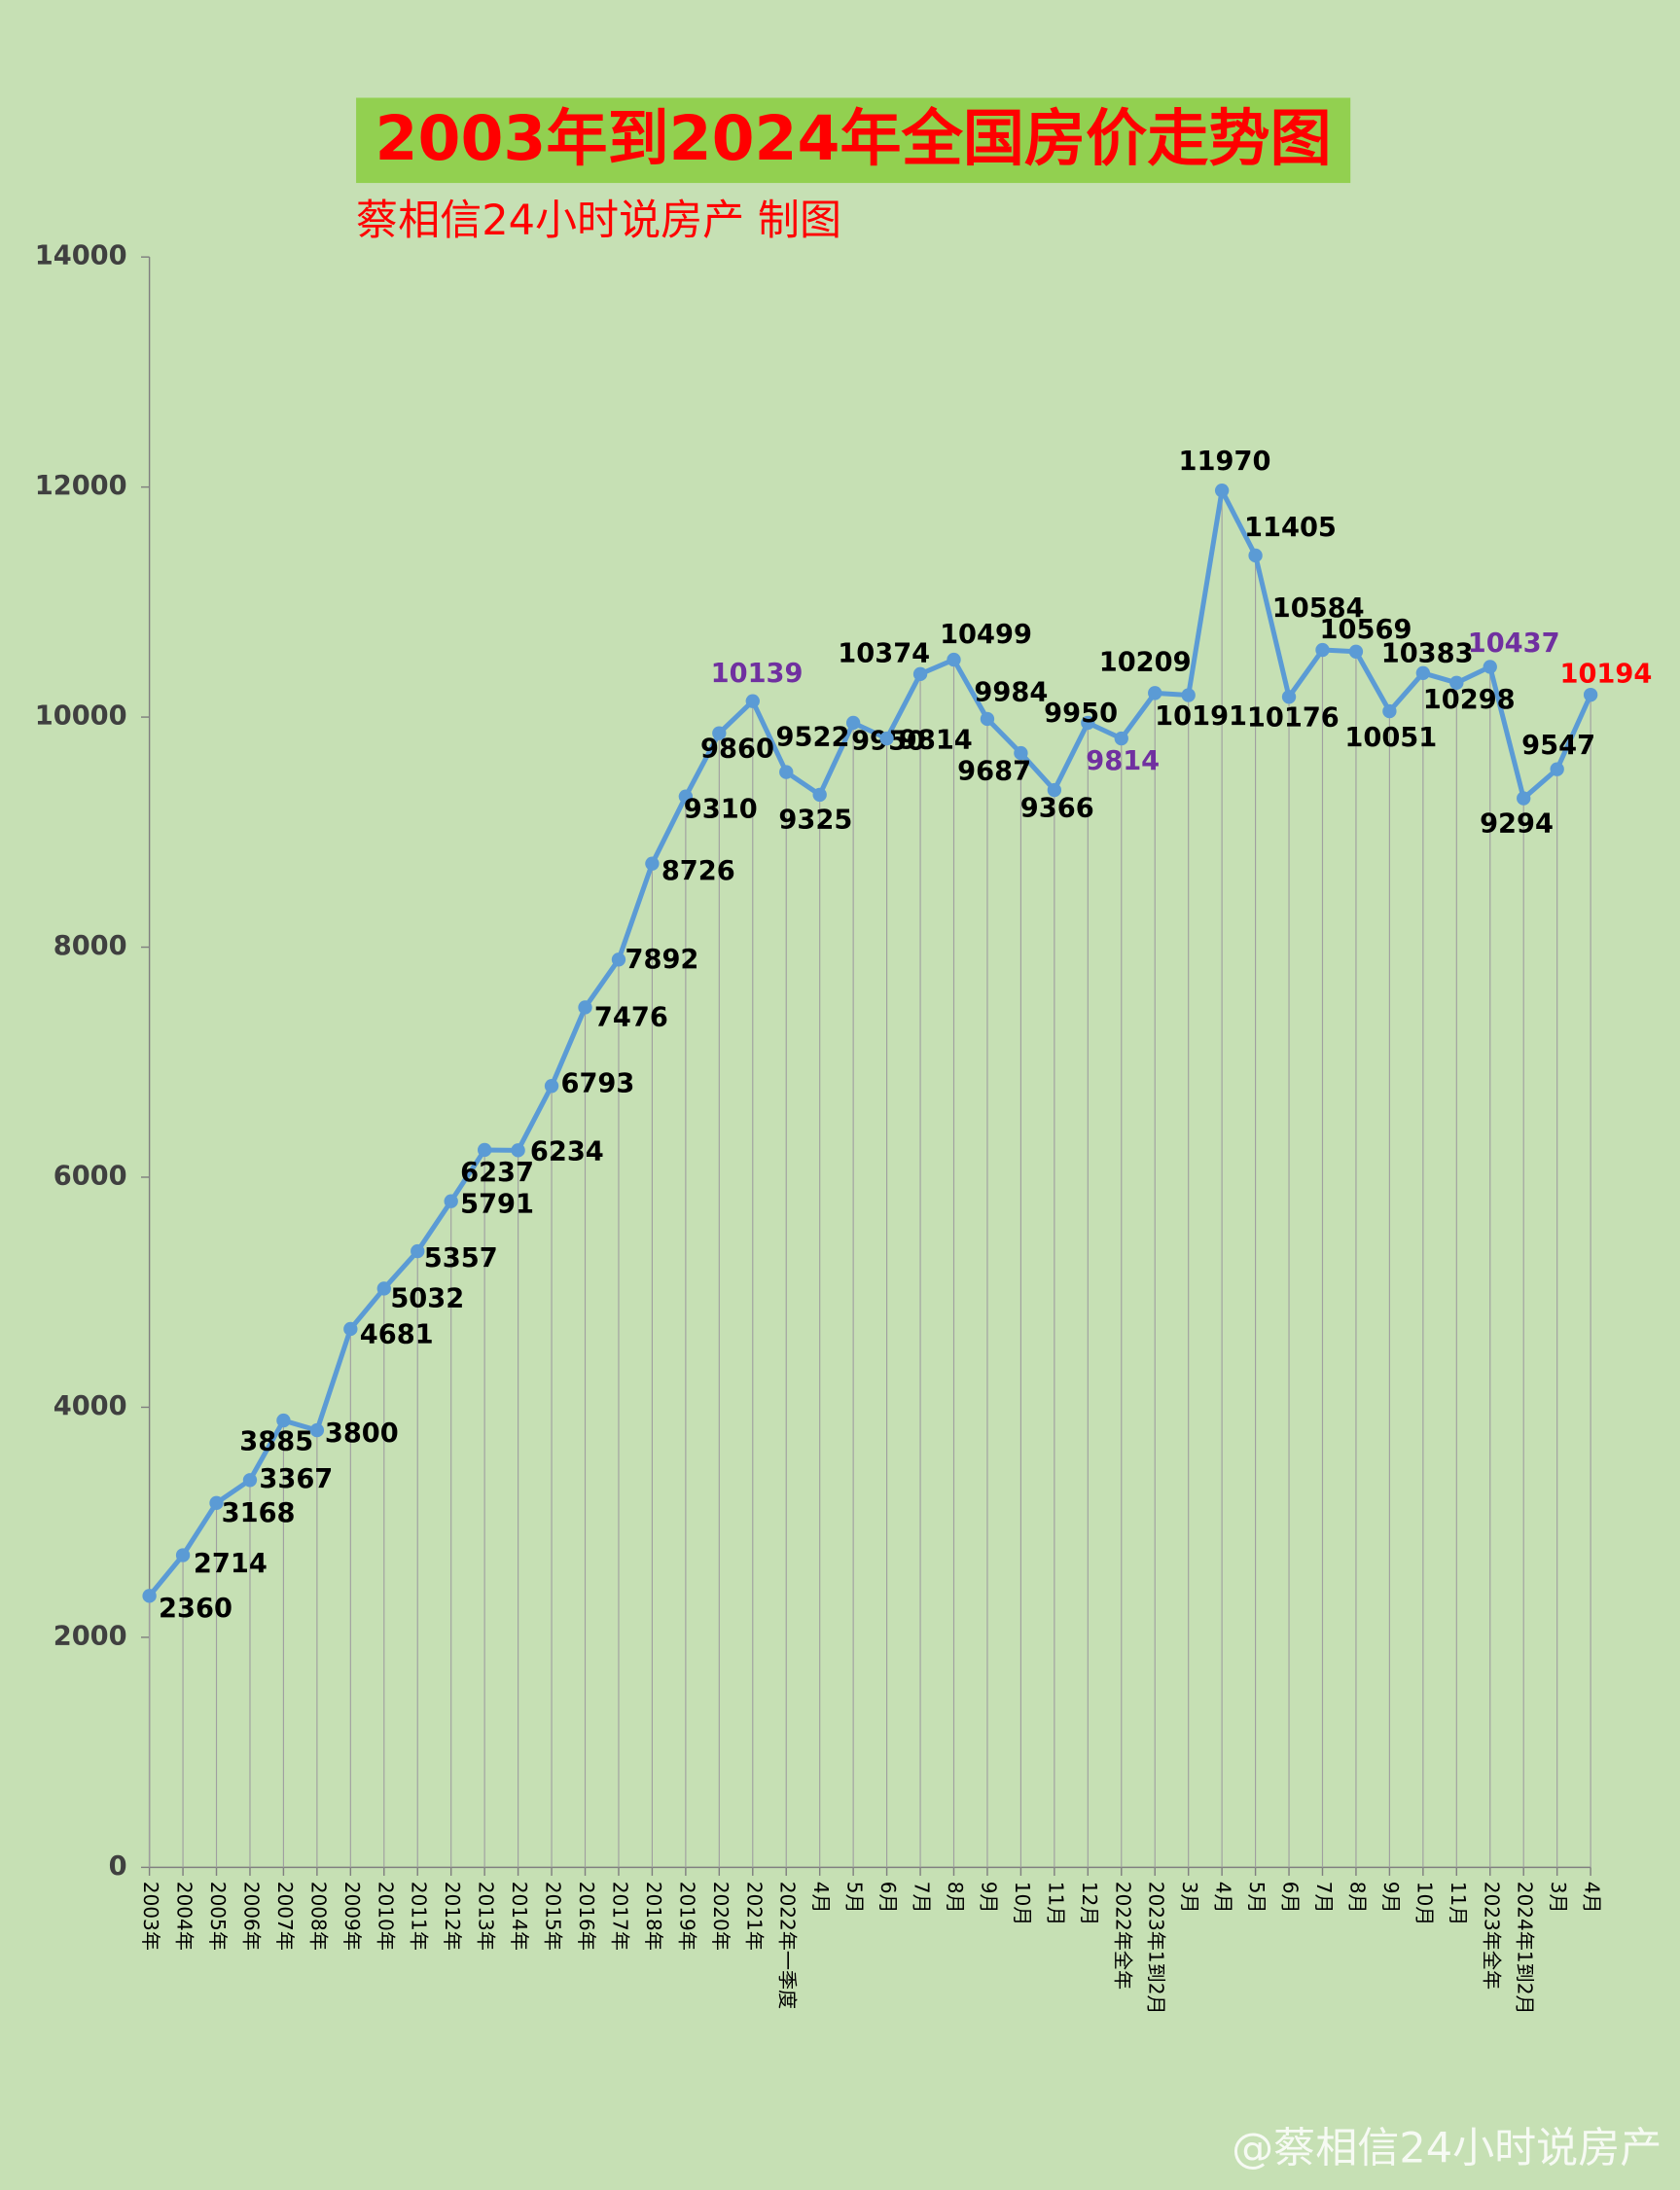 The width and height of the screenshot is (1680, 2190). I want to click on value-label: 11970, so click(1225, 462).